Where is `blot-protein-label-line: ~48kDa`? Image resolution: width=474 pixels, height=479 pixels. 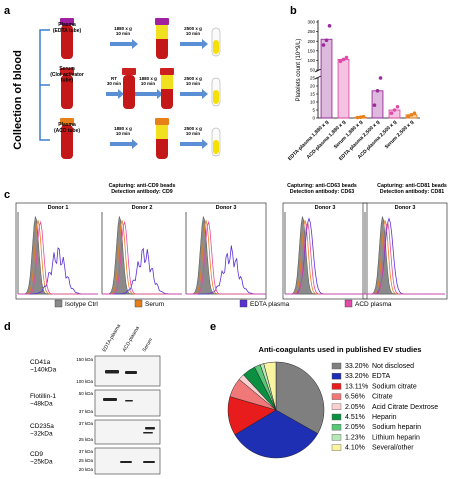
blot-protein-label-line: ~48kDa is located at coordinates (41, 403).